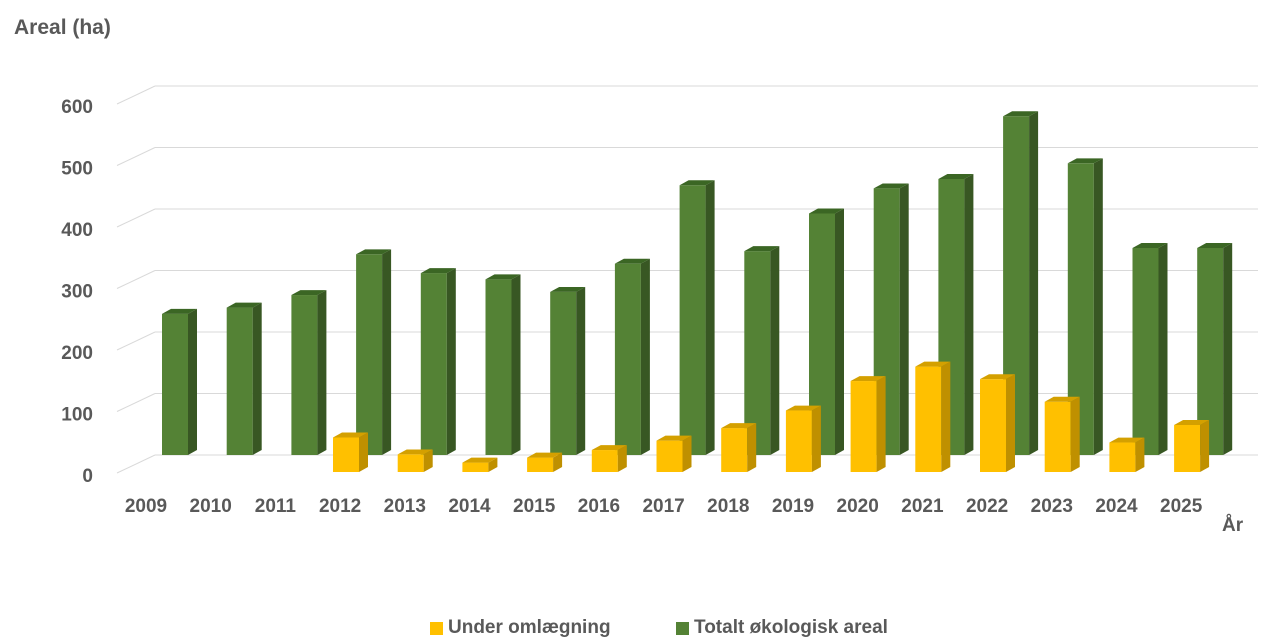 The image size is (1280, 644). I want to click on series-under, so click(771, 416).